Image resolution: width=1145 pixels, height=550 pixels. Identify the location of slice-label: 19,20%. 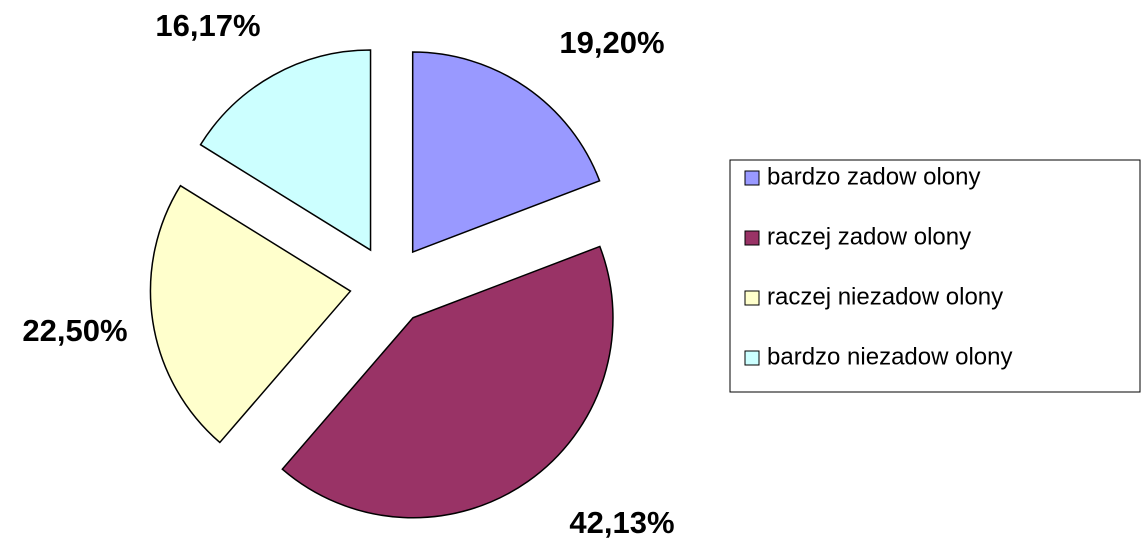
(611, 42).